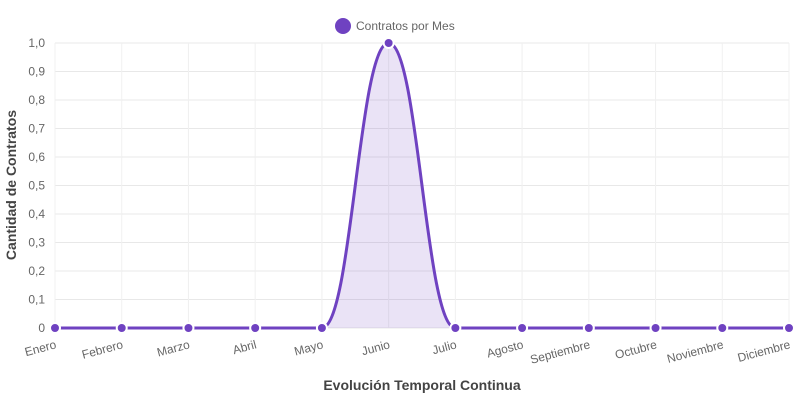 The image size is (800, 400). What do you see at coordinates (41, 328) in the screenshot?
I see `y-tick-label: 0` at bounding box center [41, 328].